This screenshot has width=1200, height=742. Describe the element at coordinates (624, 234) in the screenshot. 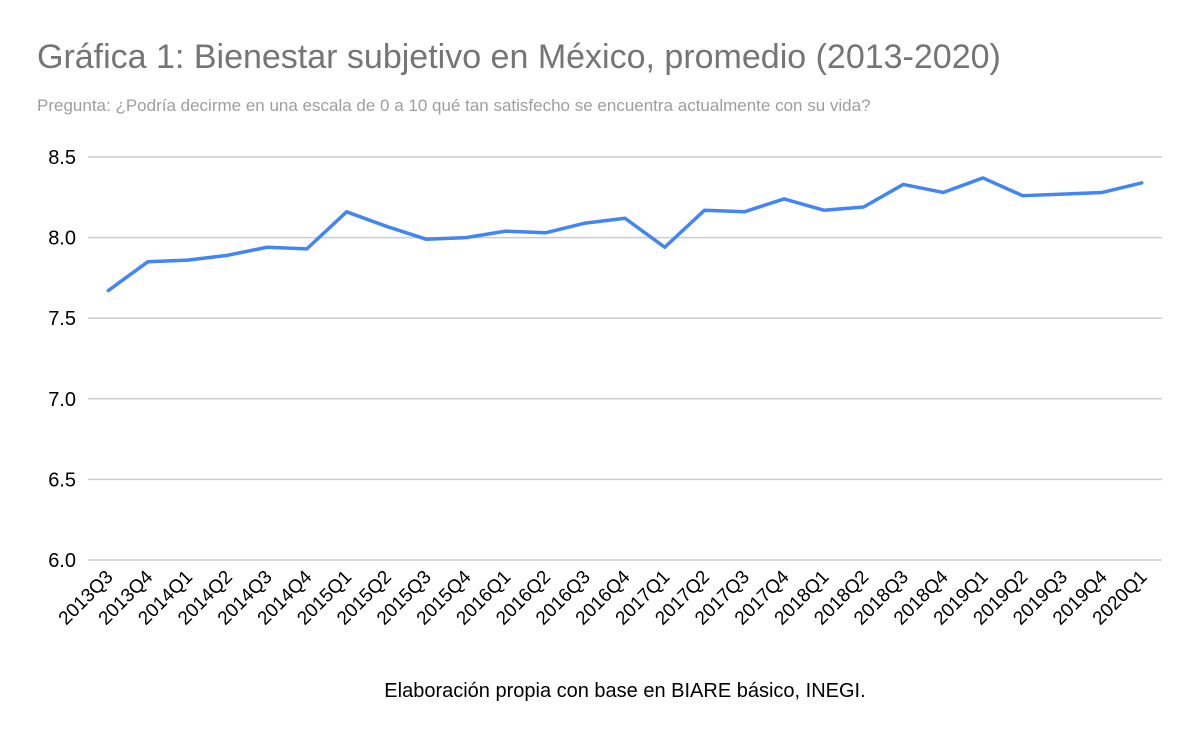

I see `series-line` at that location.